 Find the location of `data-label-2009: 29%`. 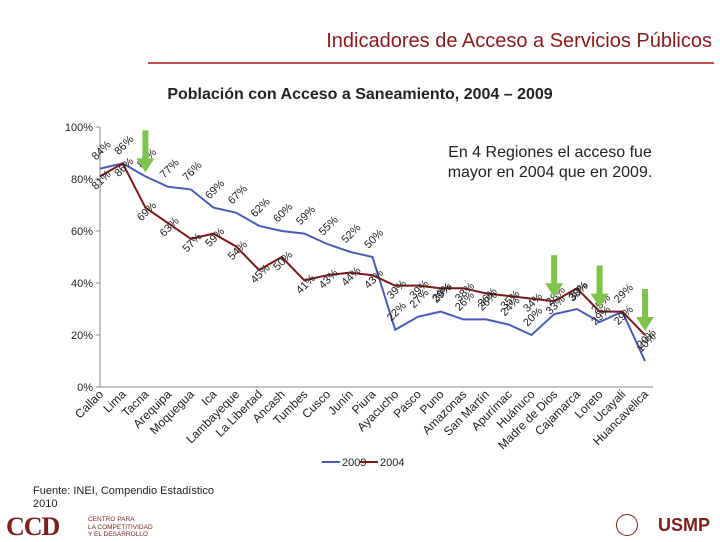

data-label-2009: 29% is located at coordinates (624, 294).